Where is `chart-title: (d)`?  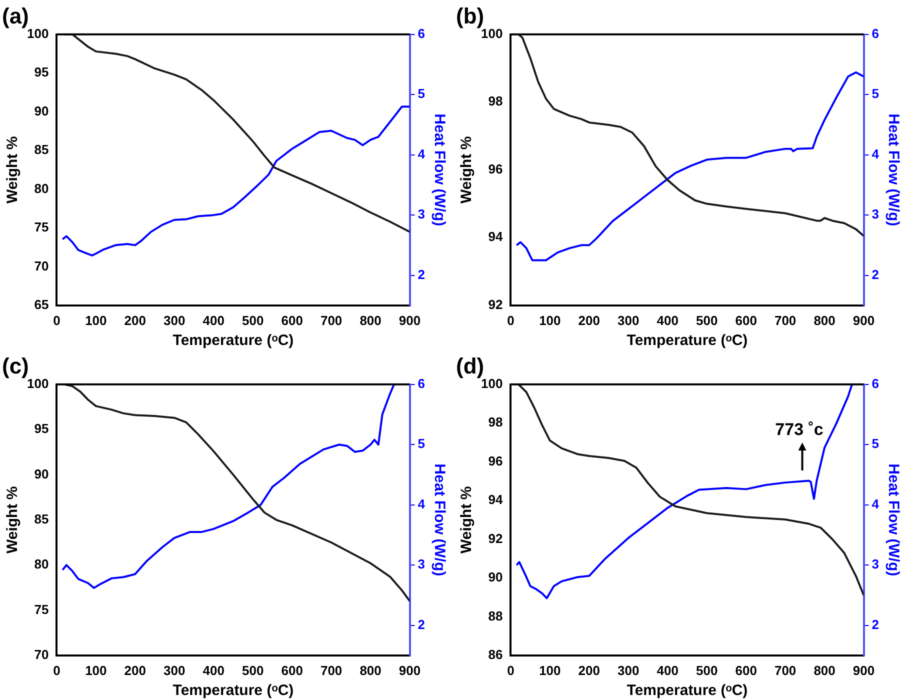 chart-title: (d) is located at coordinates (470, 365).